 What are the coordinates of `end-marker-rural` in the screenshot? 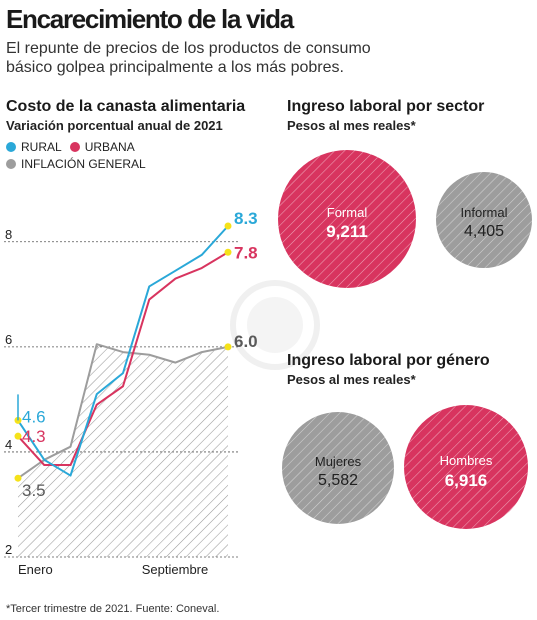 It's located at (228, 226).